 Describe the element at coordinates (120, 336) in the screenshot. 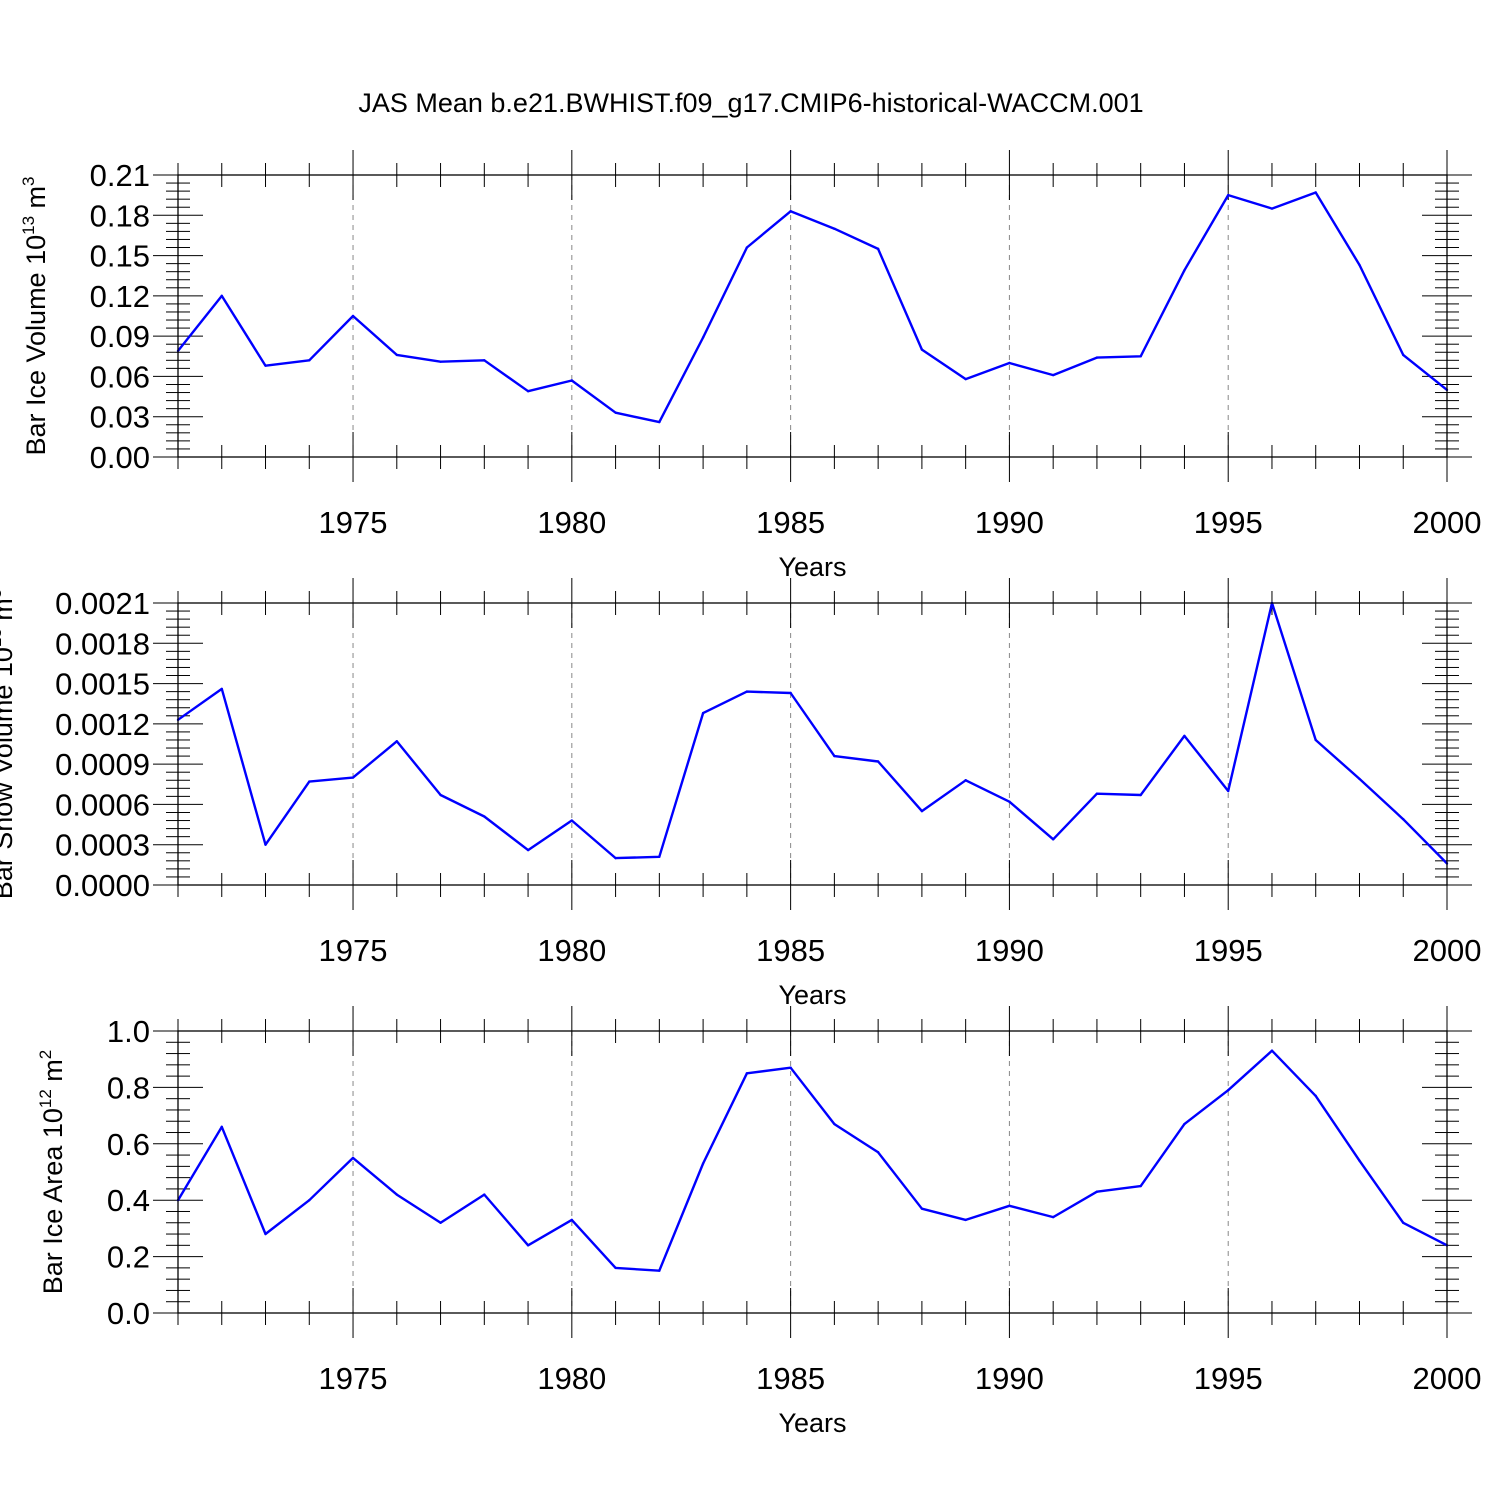

I see `y-tick-label: 0.09` at that location.